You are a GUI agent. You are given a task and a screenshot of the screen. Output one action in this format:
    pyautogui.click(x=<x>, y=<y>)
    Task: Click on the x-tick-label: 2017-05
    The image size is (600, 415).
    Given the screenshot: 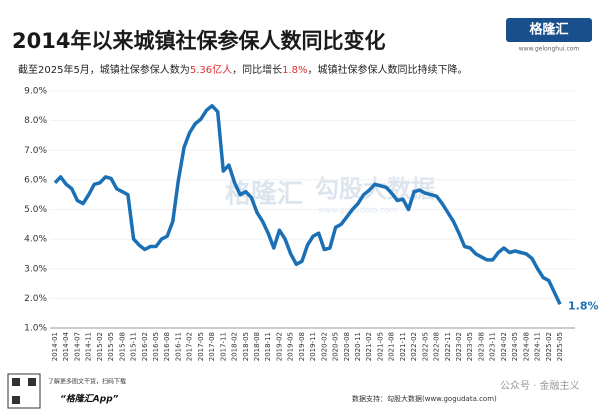 What is the action you would take?
    pyautogui.click(x=201, y=346)
    